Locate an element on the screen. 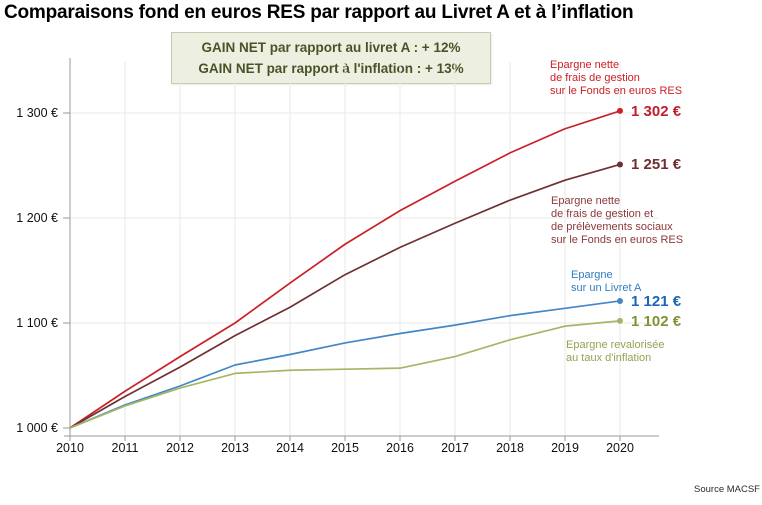 Image resolution: width=762 pixels, height=505 pixels. end-value-res-net: 1 302 € is located at coordinates (656, 111).